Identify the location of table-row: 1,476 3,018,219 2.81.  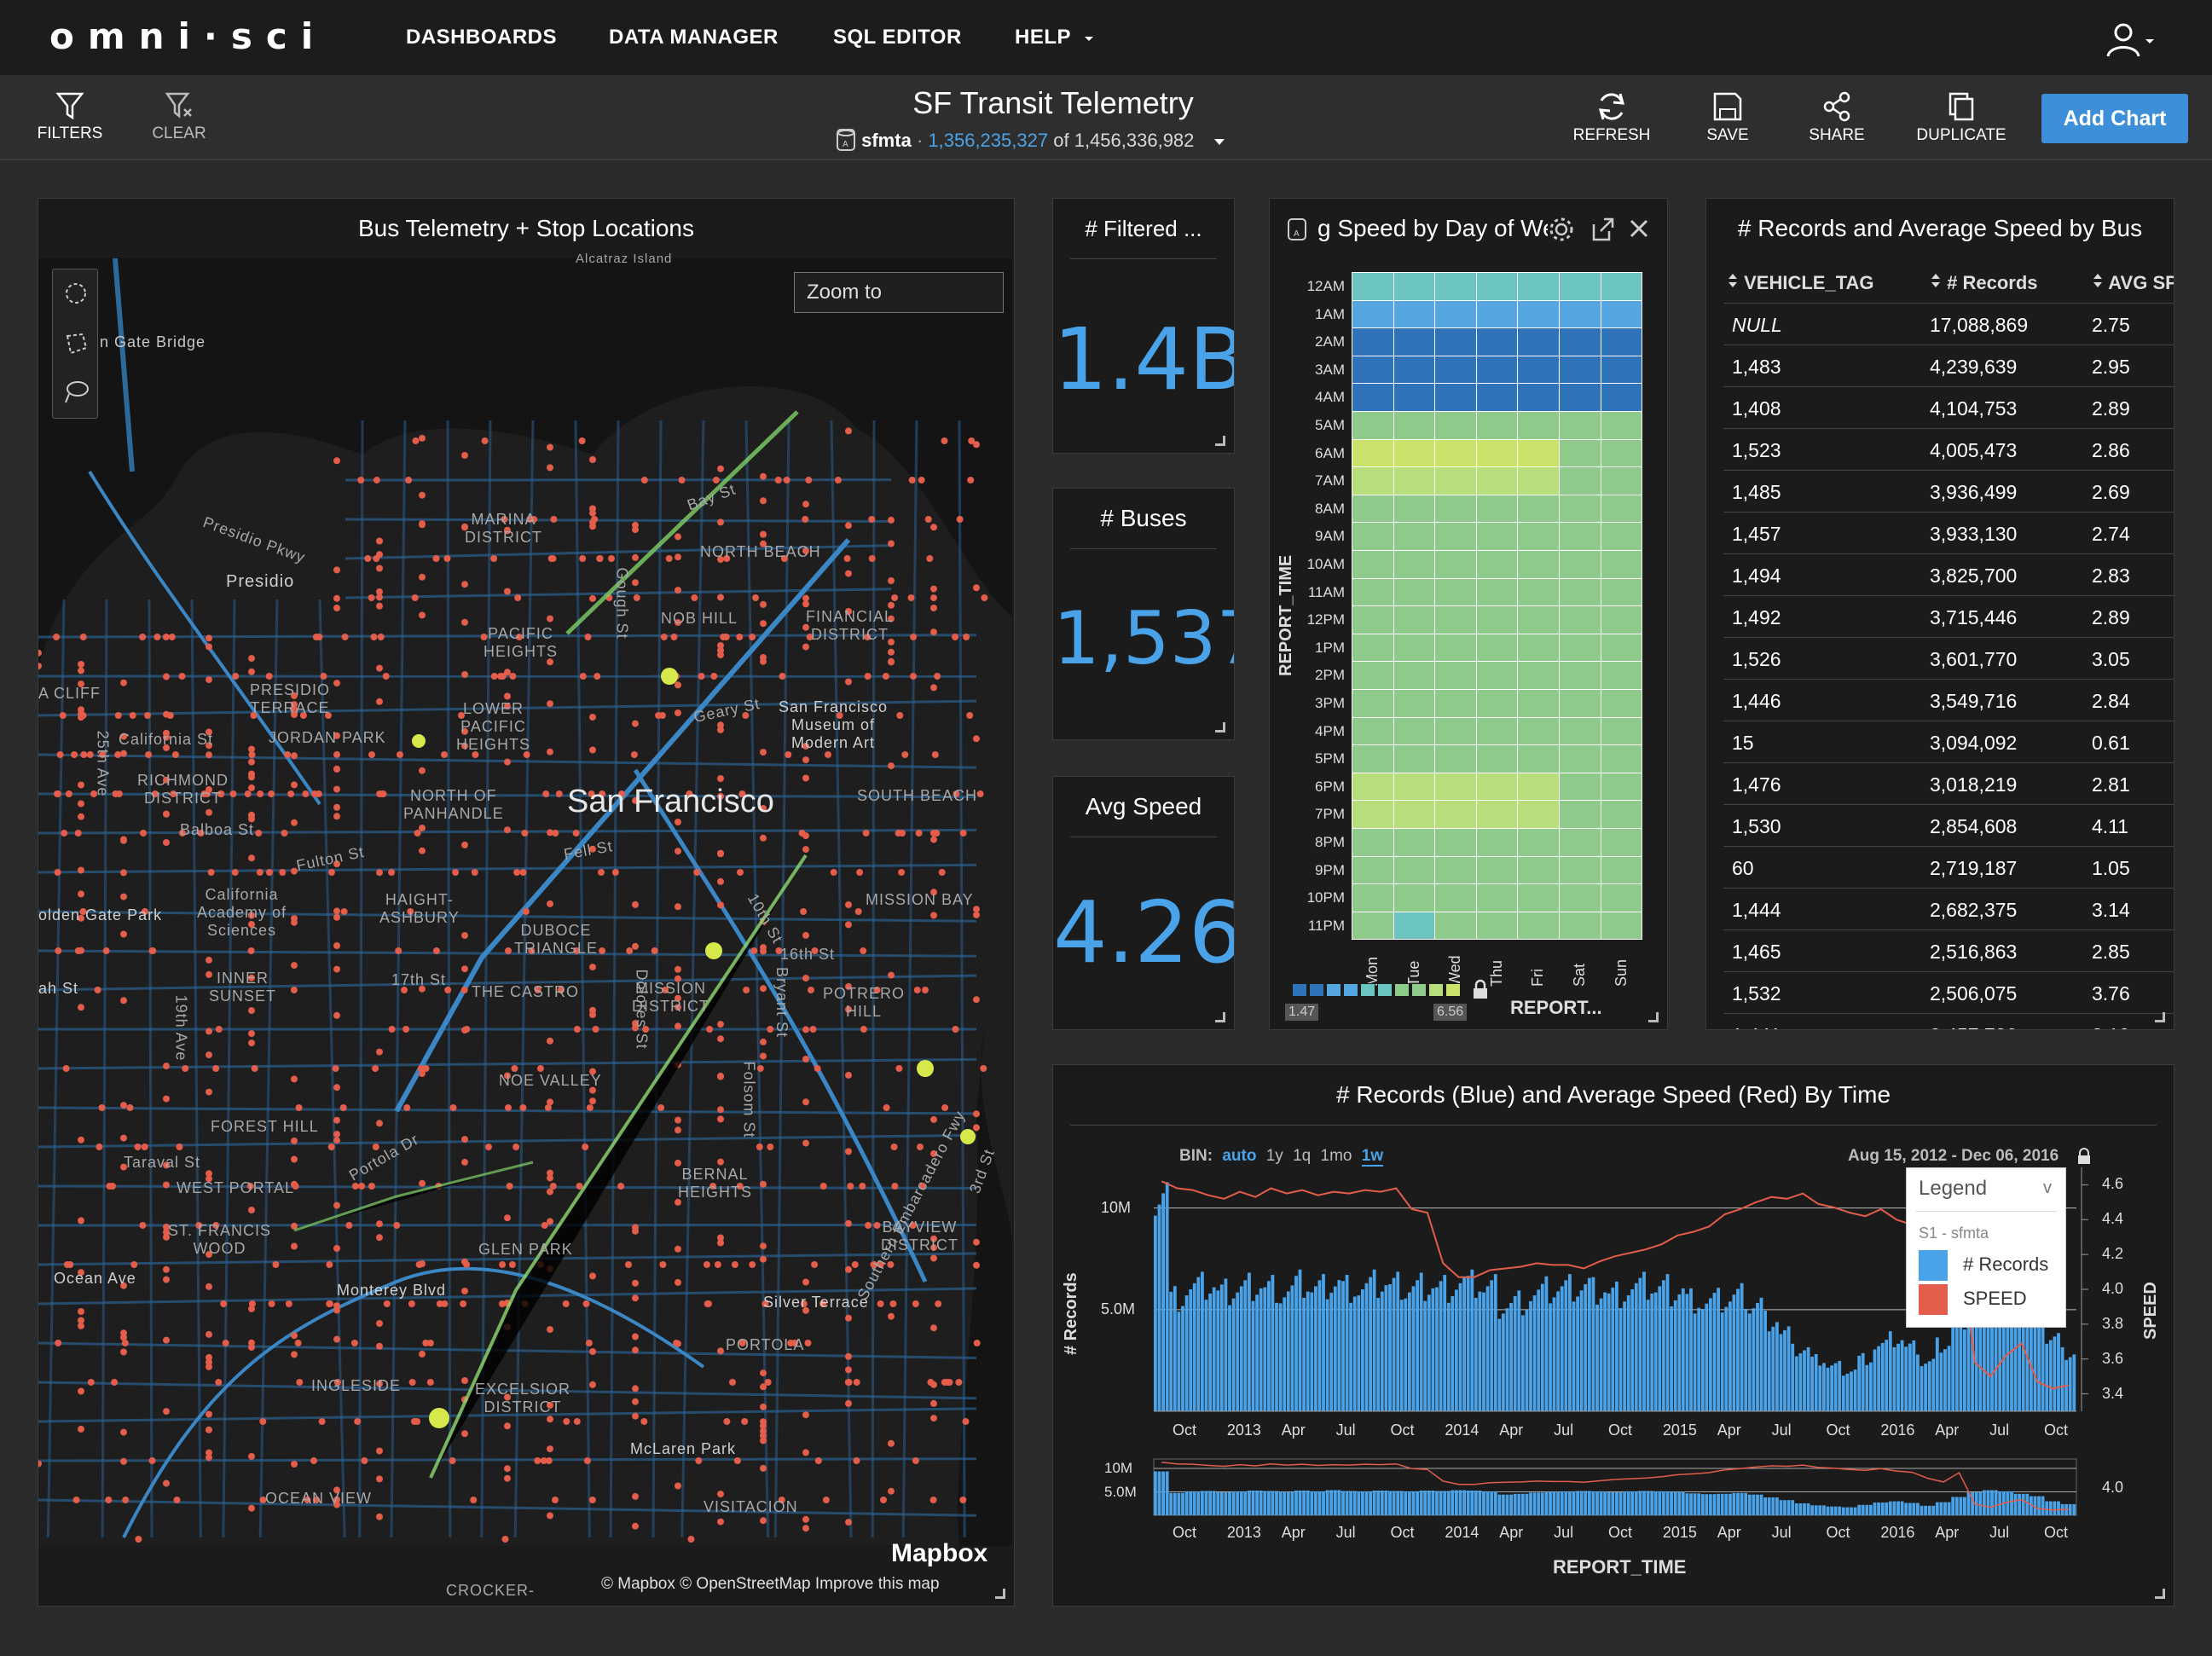
(1948, 783).